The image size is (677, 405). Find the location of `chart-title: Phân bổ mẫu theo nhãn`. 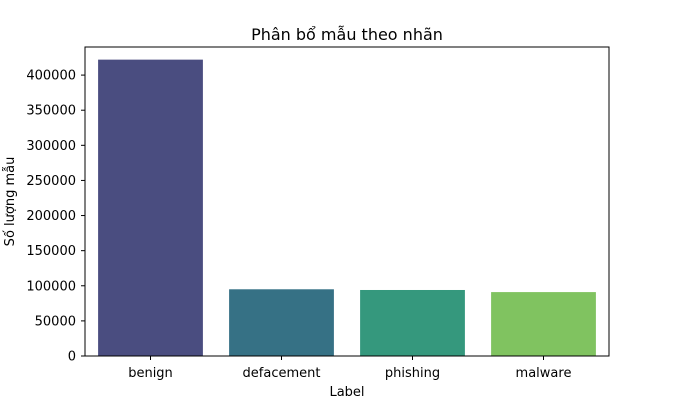

chart-title: Phân bổ mẫu theo nhãn is located at coordinates (347, 34).